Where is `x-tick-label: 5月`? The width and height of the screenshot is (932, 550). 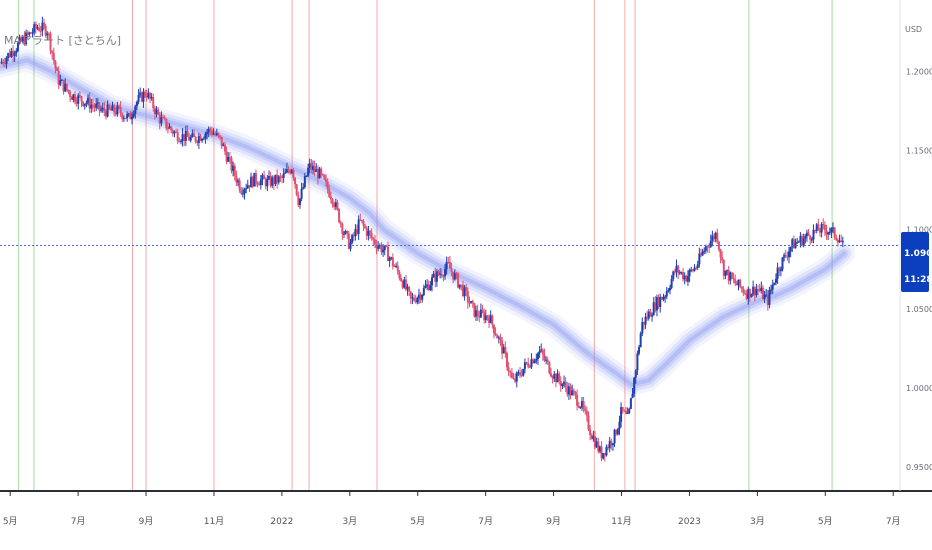 x-tick-label: 5月 is located at coordinates (10, 521).